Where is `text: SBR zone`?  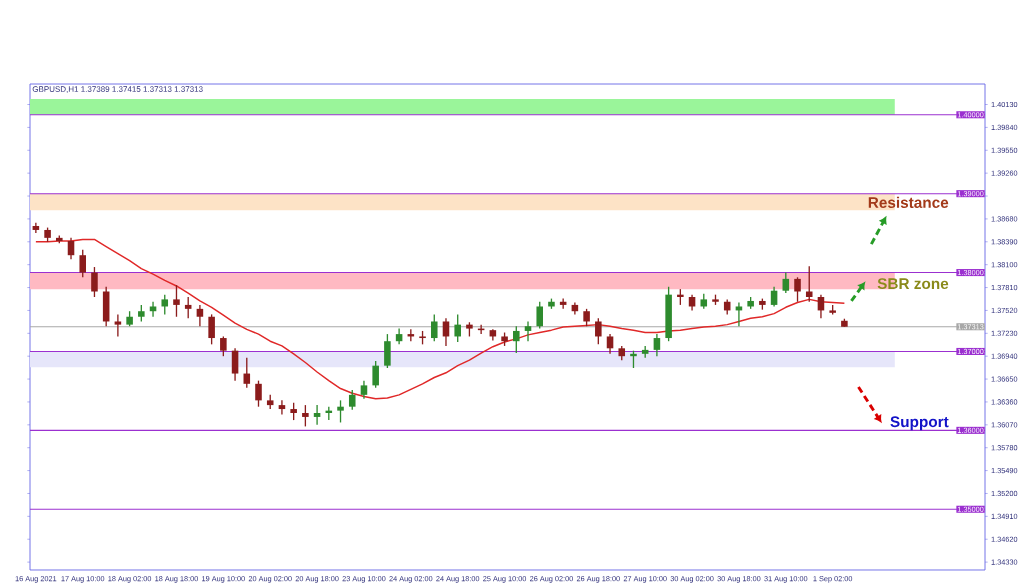 text: SBR zone is located at coordinates (913, 284).